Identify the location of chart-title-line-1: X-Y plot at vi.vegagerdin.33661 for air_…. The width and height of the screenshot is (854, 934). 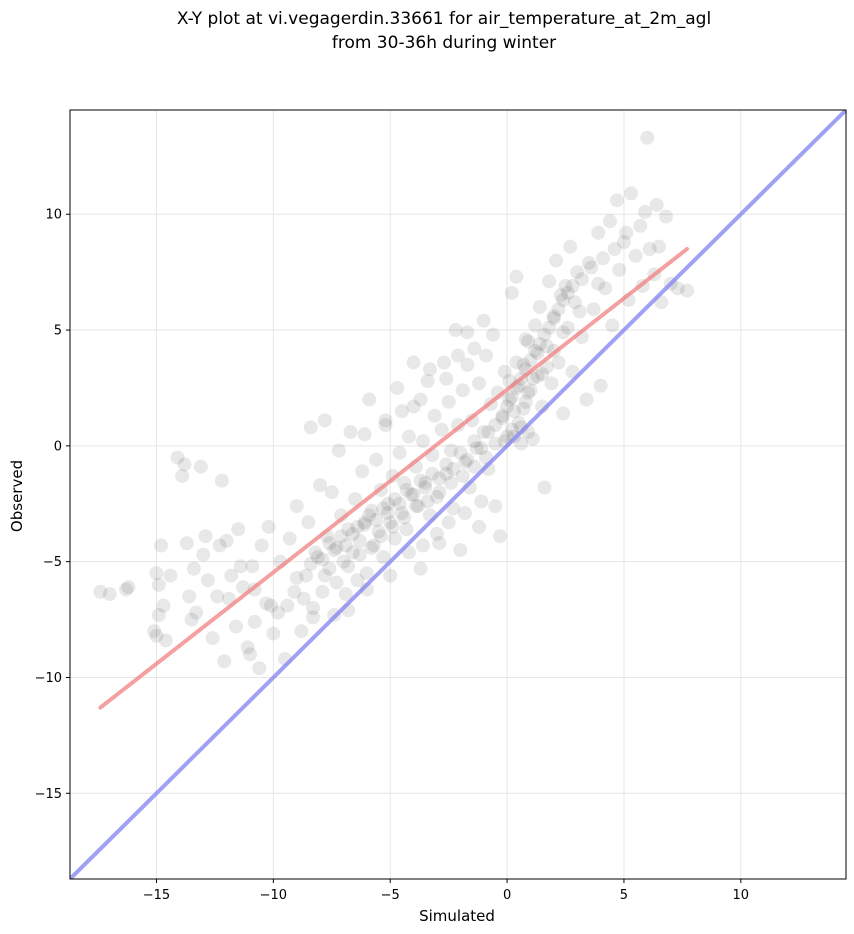
(444, 19).